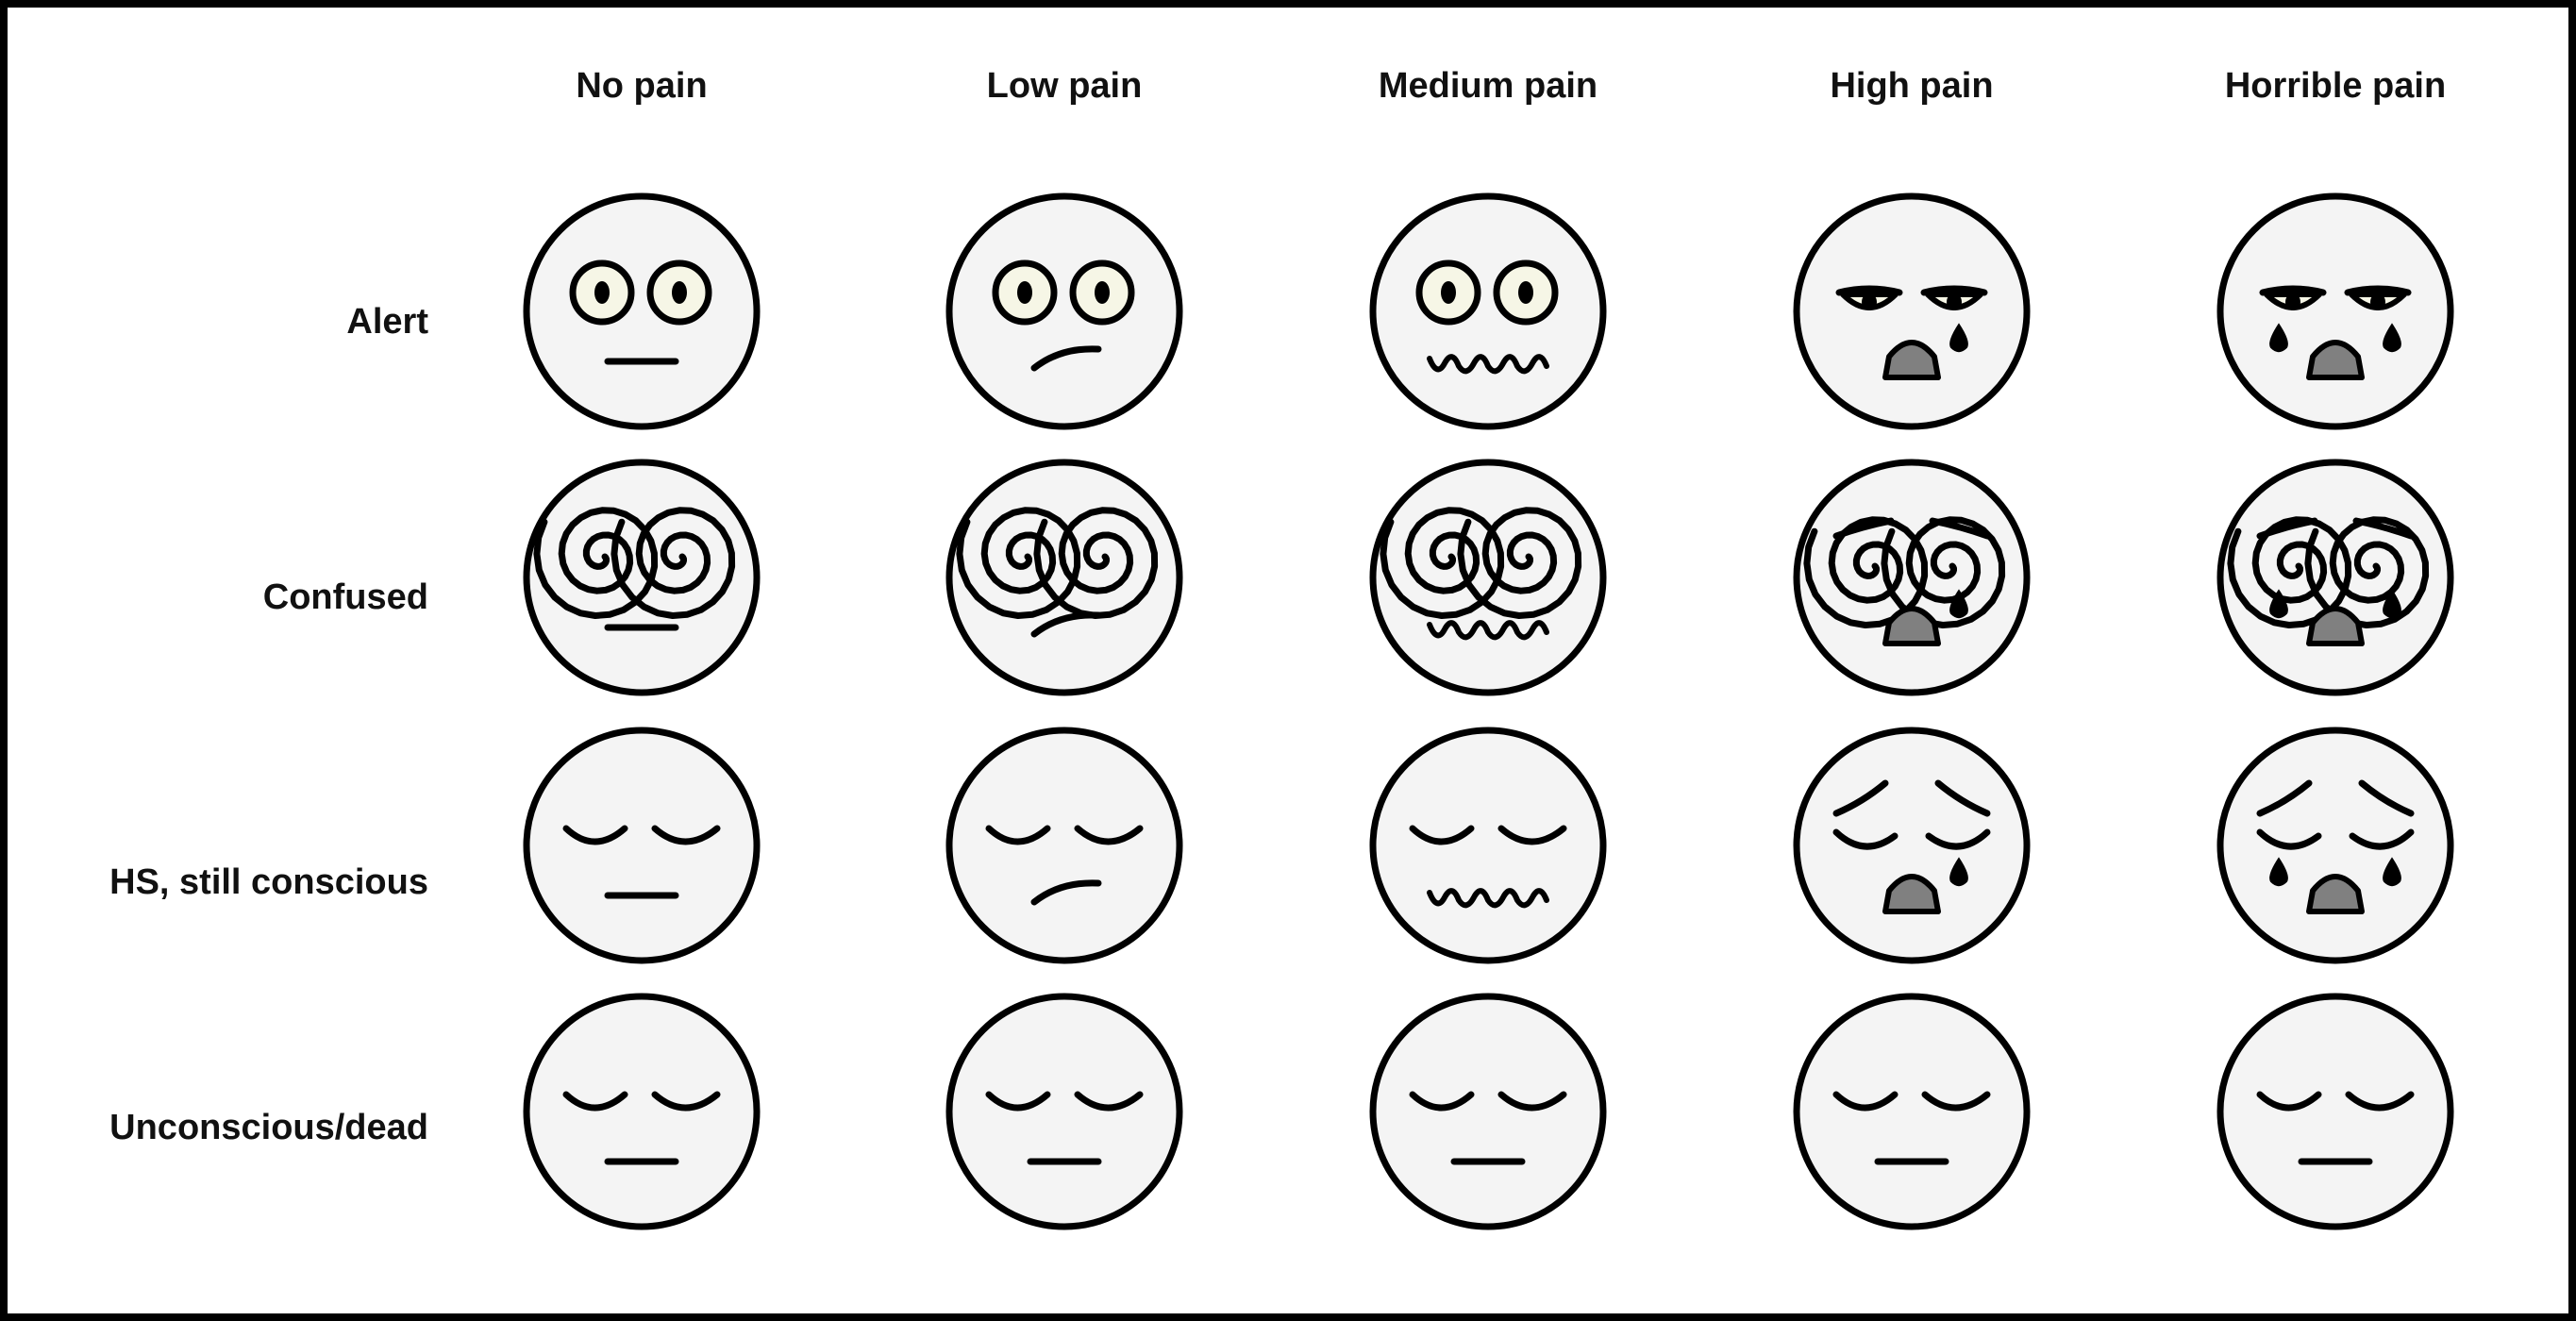 The width and height of the screenshot is (2576, 1321). I want to click on wavy-mouth-face-icon, so click(1488, 311).